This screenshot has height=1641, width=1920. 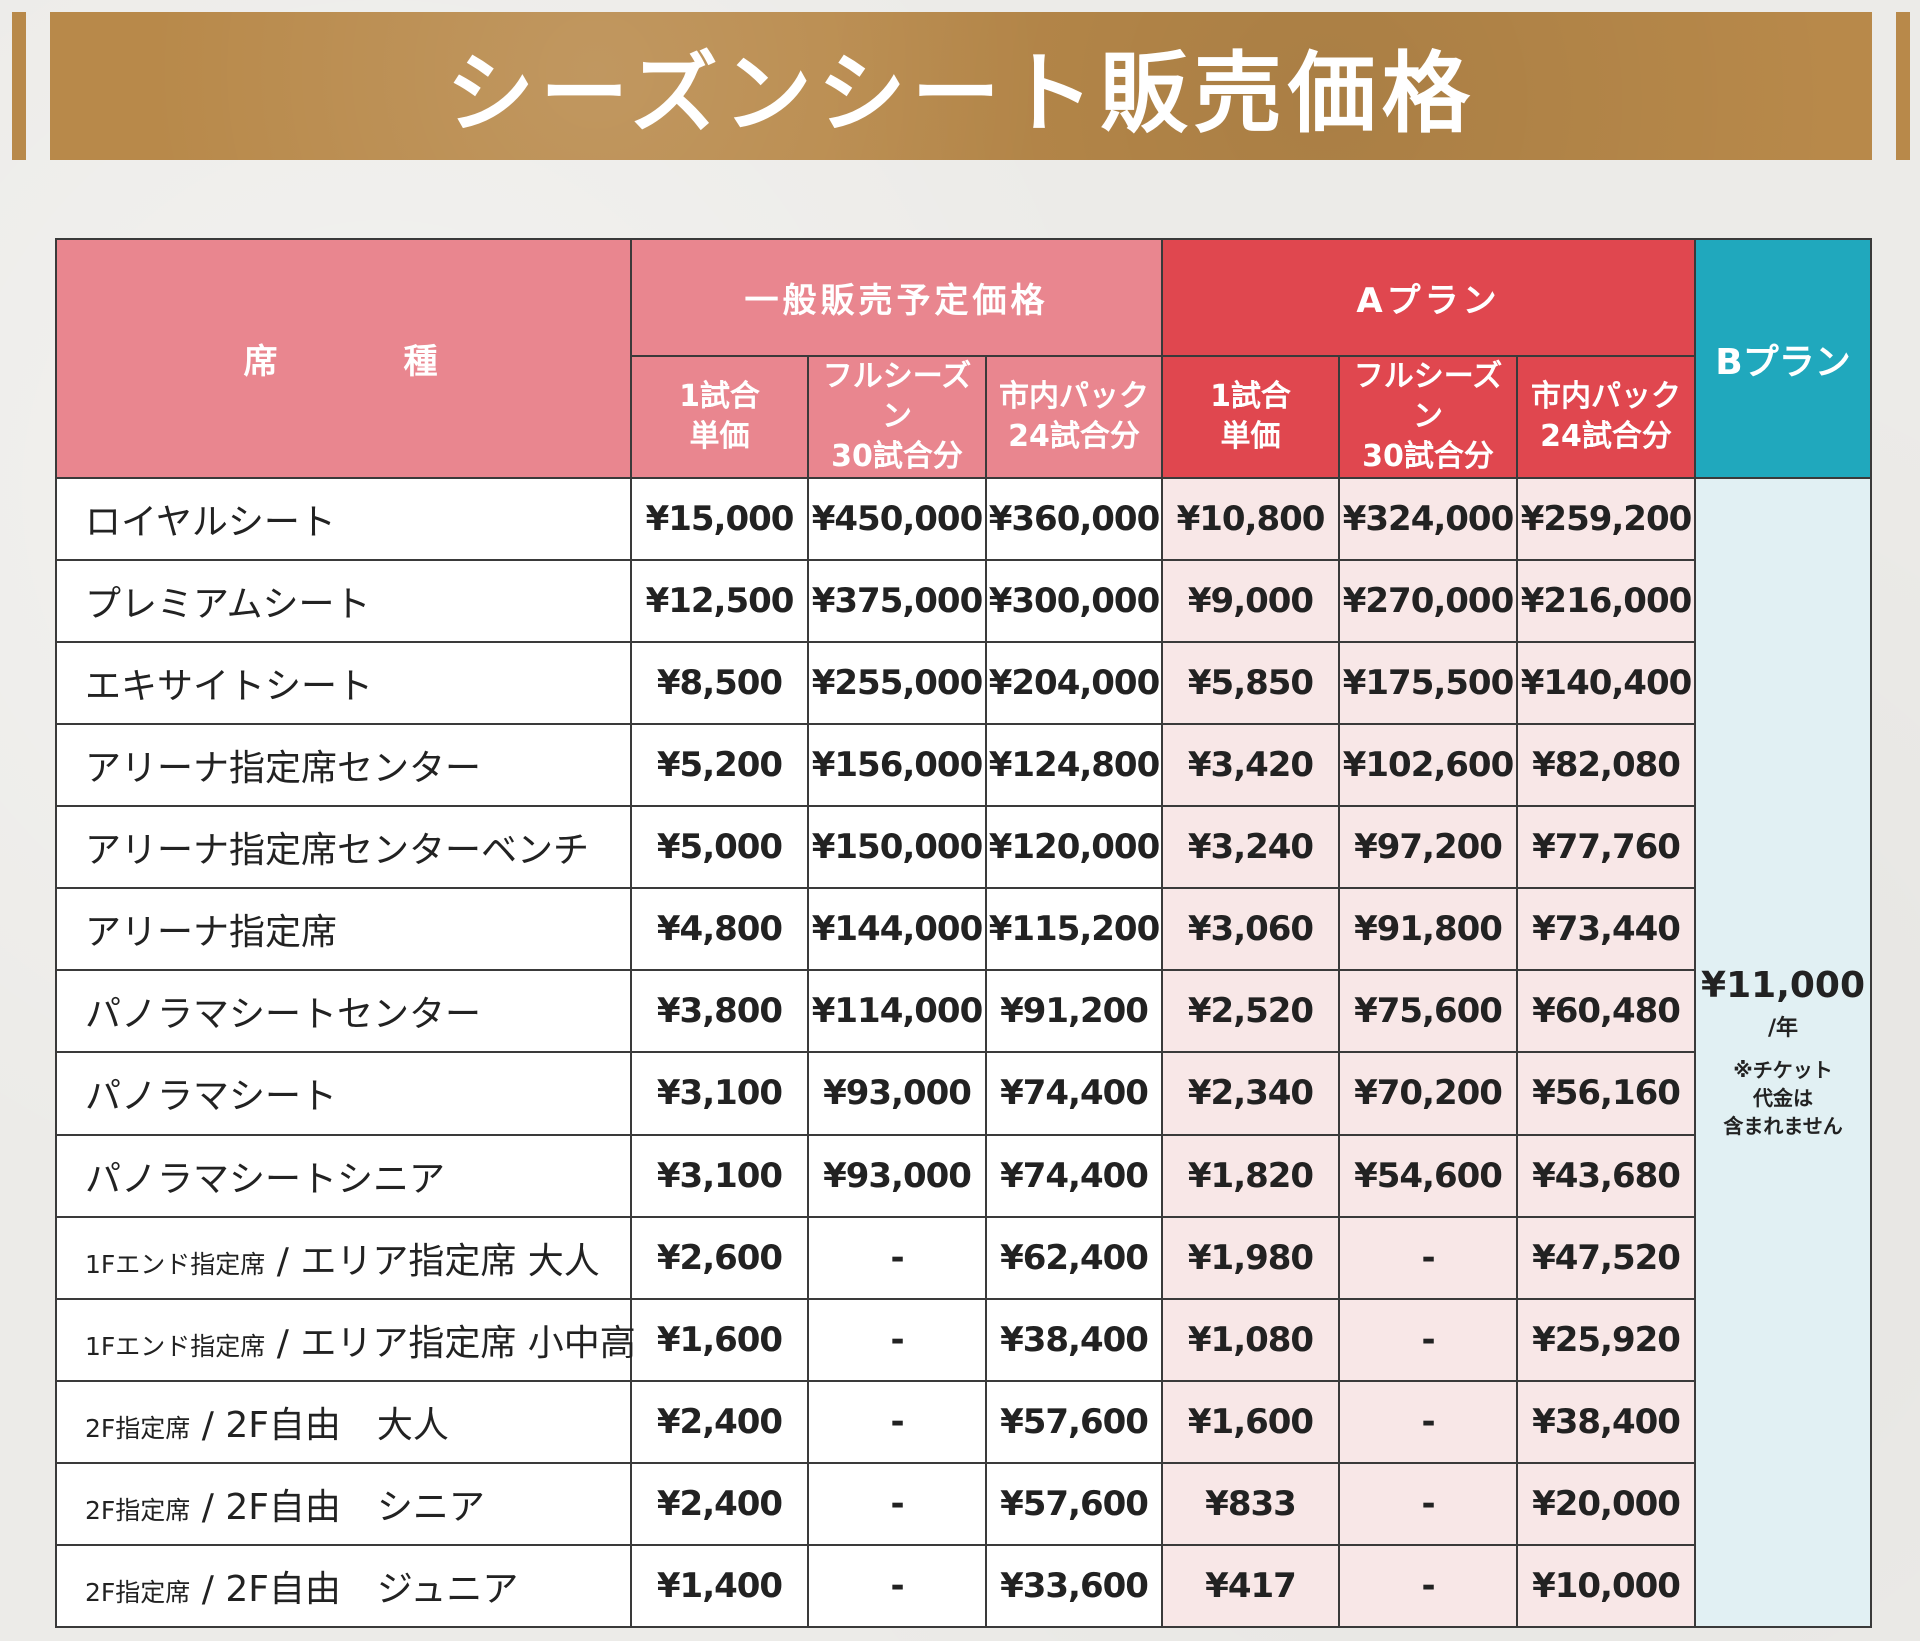 I want to click on seat-label: / 2F自由 大人, so click(x=319, y=1425).